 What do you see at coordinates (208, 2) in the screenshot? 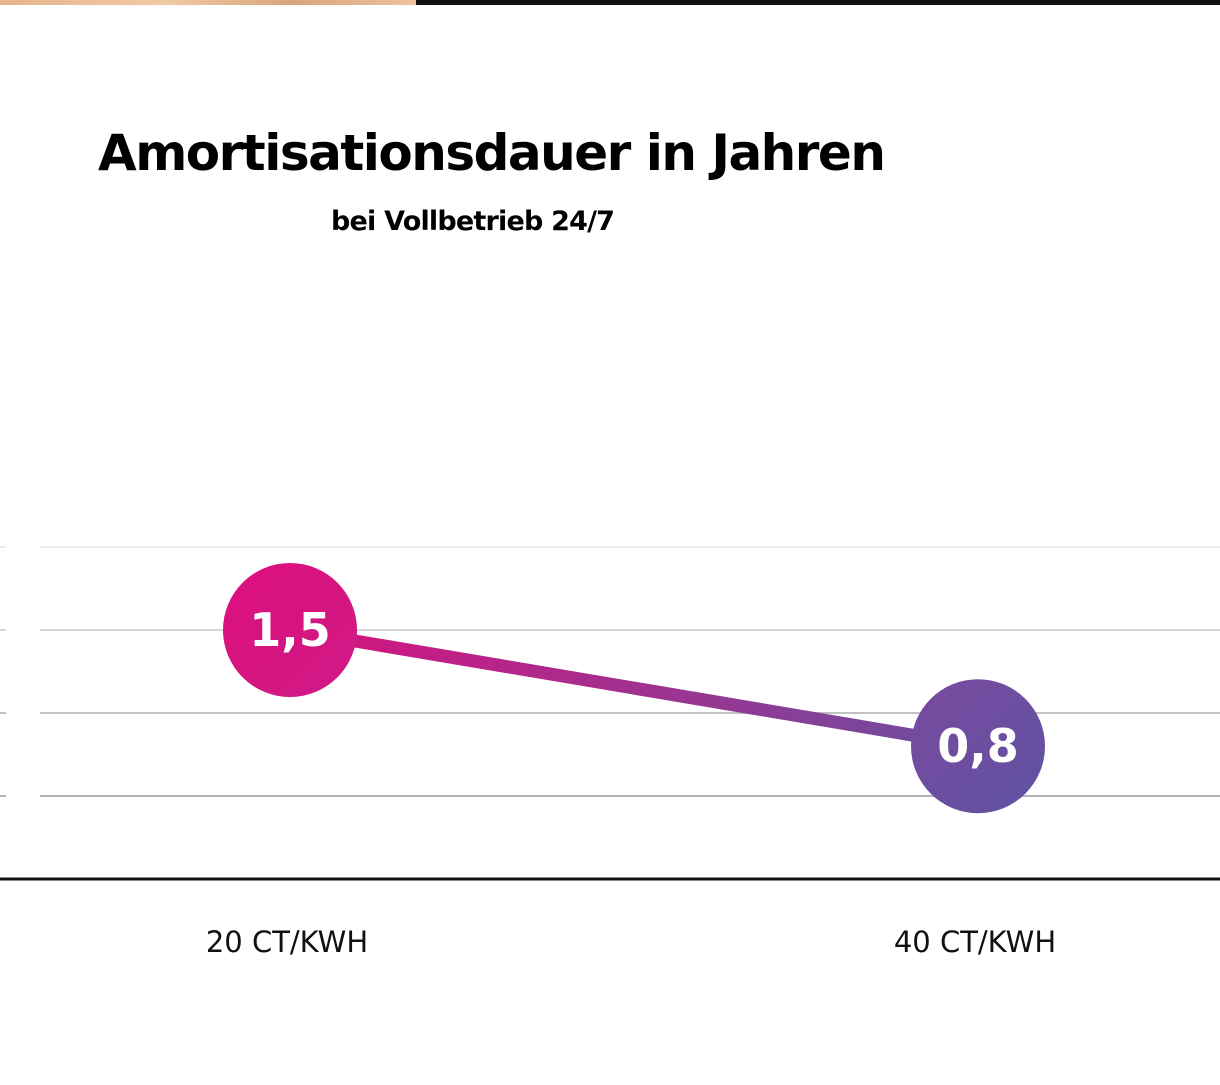
I see `header-image-strip` at bounding box center [208, 2].